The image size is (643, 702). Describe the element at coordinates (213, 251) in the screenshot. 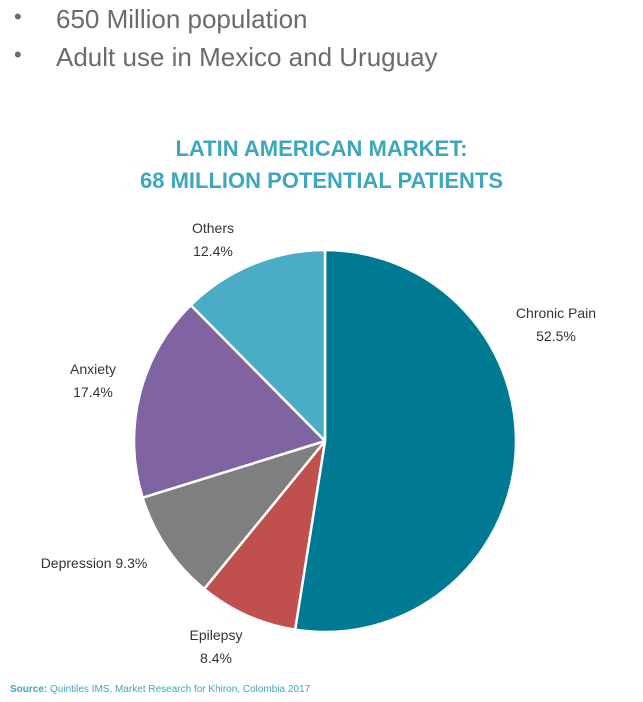

I see `slice-value-others: 12.4%` at that location.